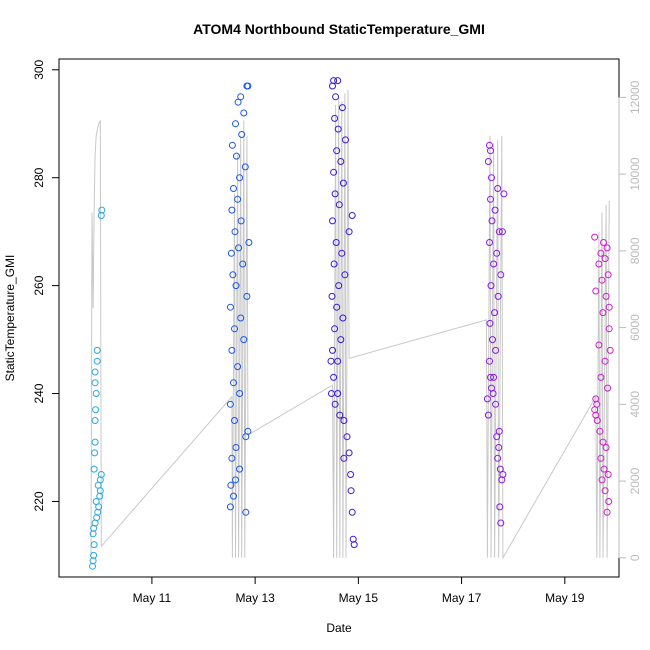 The image size is (650, 650). Describe the element at coordinates (635, 404) in the screenshot. I see `y2-tick-label: 4000` at that location.